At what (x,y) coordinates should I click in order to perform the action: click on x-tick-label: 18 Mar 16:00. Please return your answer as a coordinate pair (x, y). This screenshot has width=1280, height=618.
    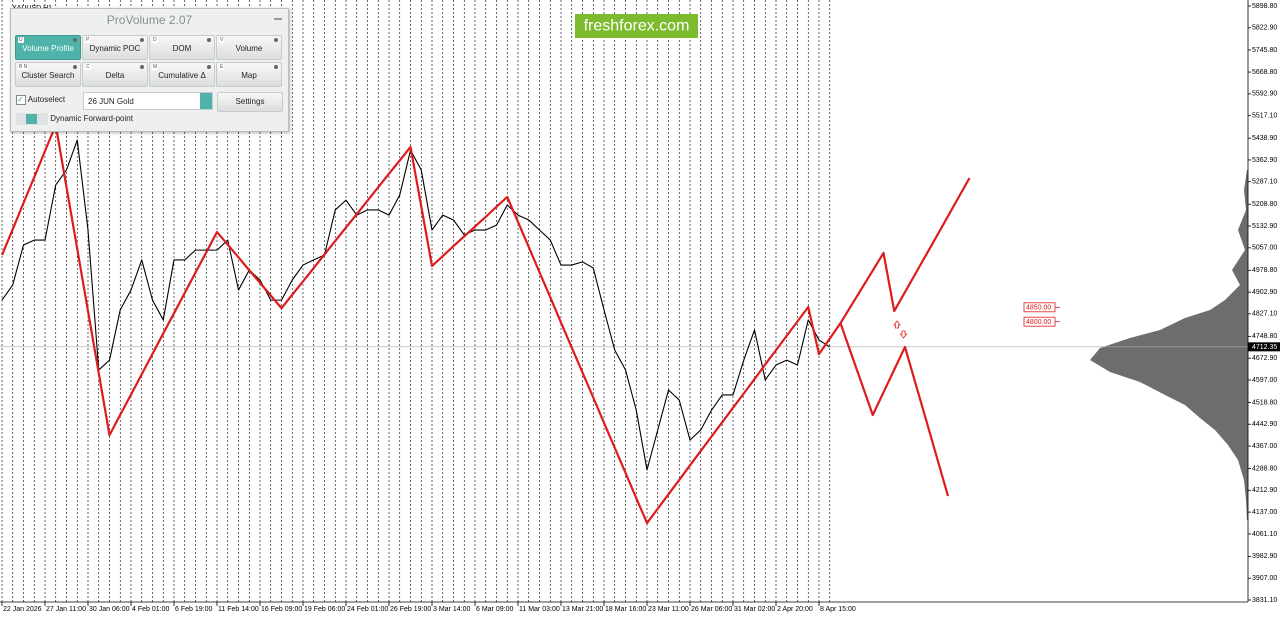
    Looking at the image, I should click on (625, 609).